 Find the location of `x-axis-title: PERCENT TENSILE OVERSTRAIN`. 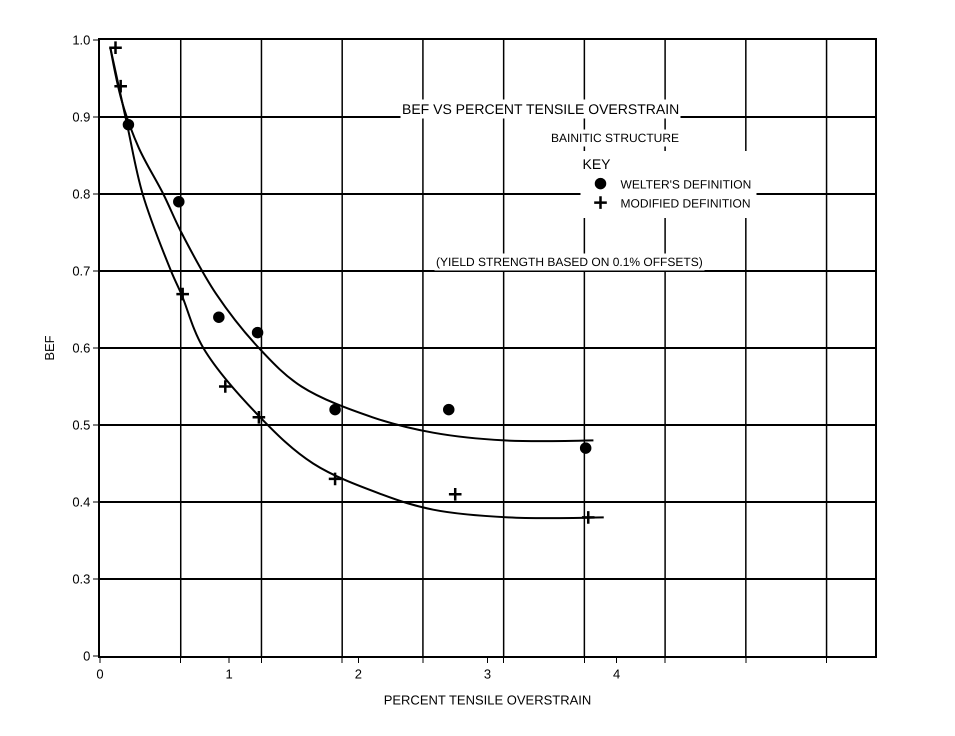

x-axis-title: PERCENT TENSILE OVERSTRAIN is located at coordinates (488, 700).